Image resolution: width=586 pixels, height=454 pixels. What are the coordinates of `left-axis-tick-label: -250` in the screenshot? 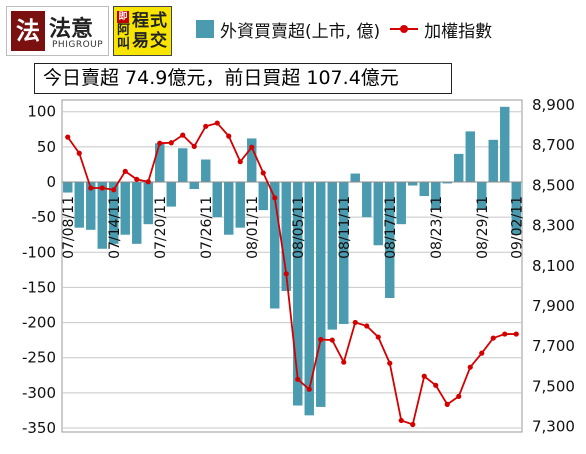 It's located at (39, 358).